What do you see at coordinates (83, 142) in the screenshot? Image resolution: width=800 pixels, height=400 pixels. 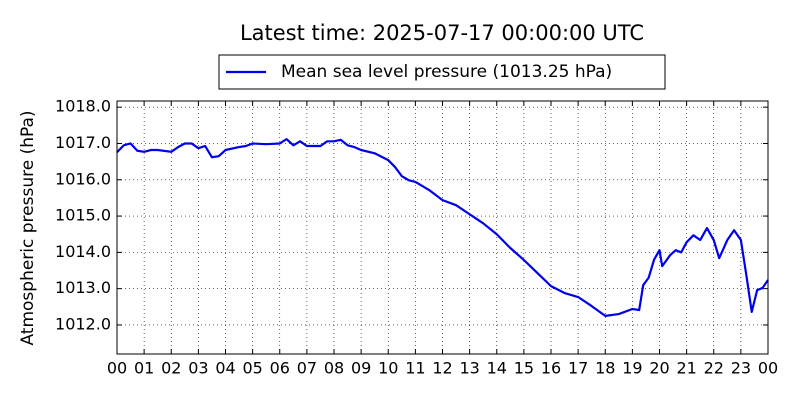 I see `y-tick-label: 1017.0` at bounding box center [83, 142].